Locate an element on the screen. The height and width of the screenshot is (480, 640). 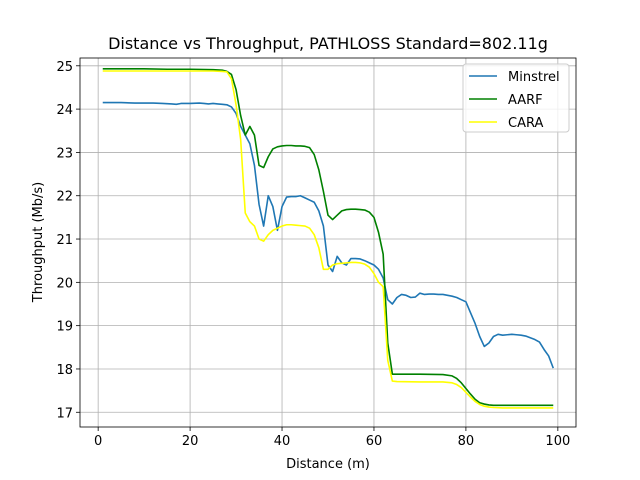
legend-box is located at coordinates (516, 98).